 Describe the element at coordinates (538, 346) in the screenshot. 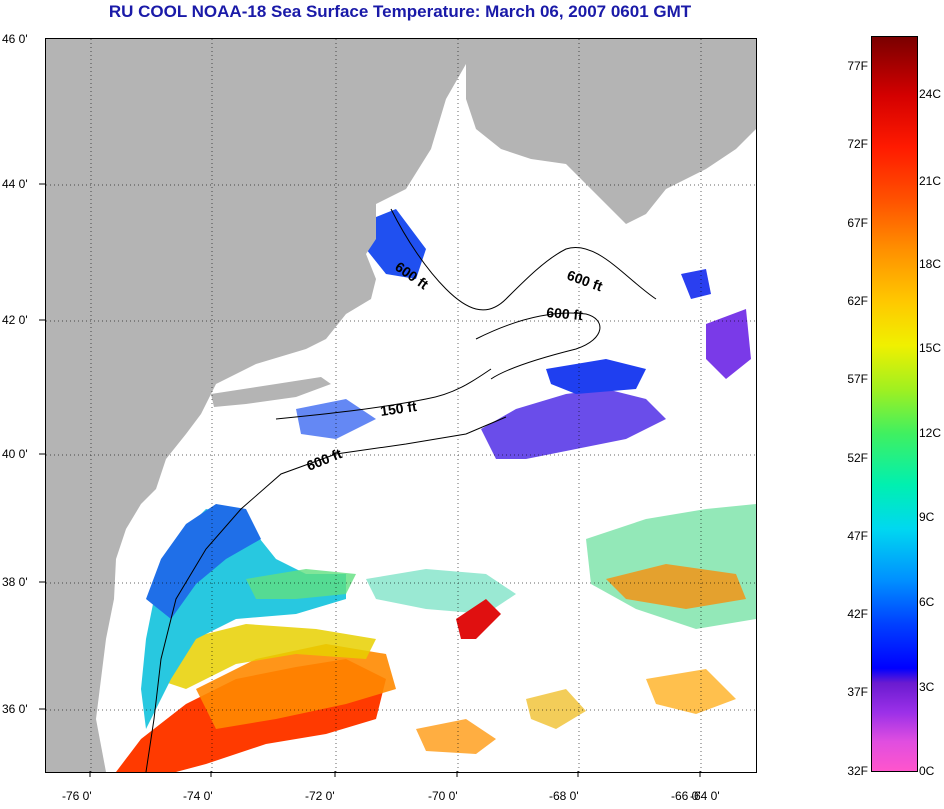

I see `contour-600-georges` at that location.